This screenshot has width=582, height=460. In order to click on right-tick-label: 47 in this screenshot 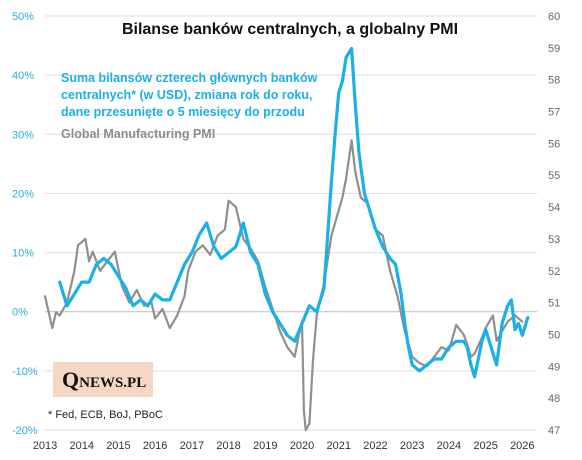, I will do `click(554, 431)`.